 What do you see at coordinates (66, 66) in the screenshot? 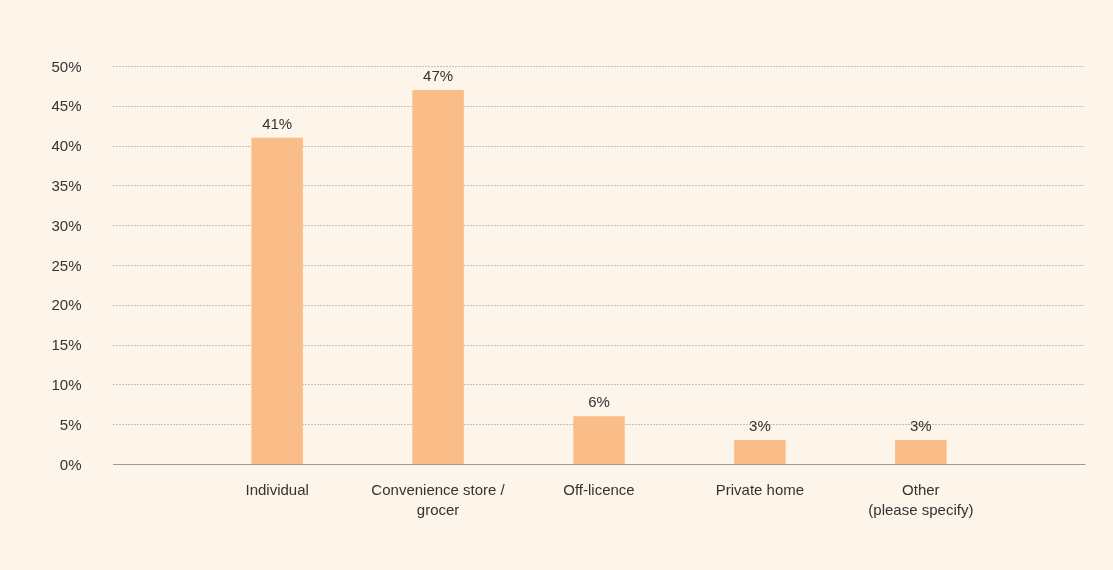
I see `y-tick-label: 50%` at bounding box center [66, 66].